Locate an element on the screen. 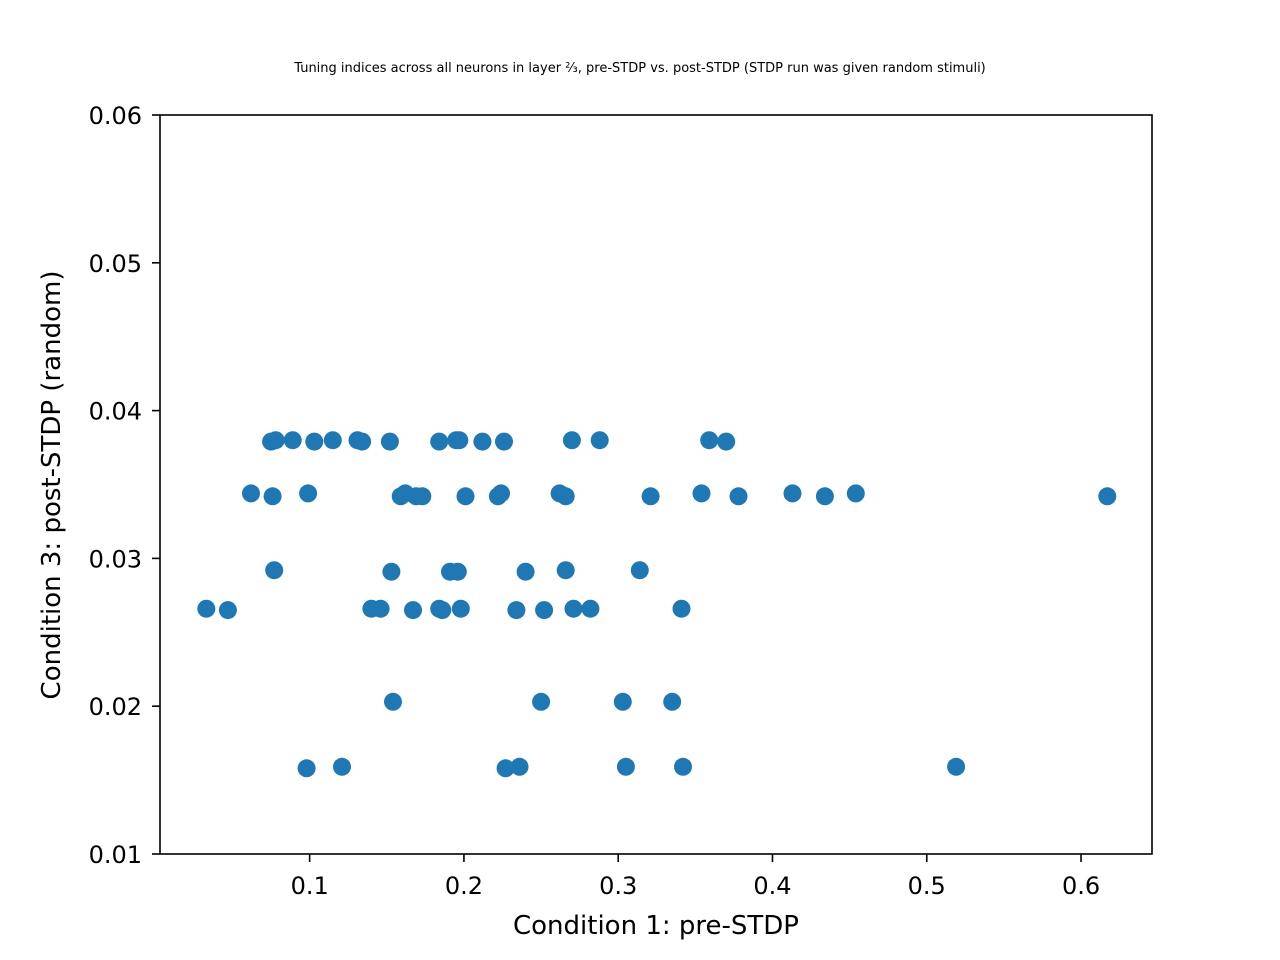 The image size is (1280, 960). x-tick-label: 0.4 is located at coordinates (772, 886).